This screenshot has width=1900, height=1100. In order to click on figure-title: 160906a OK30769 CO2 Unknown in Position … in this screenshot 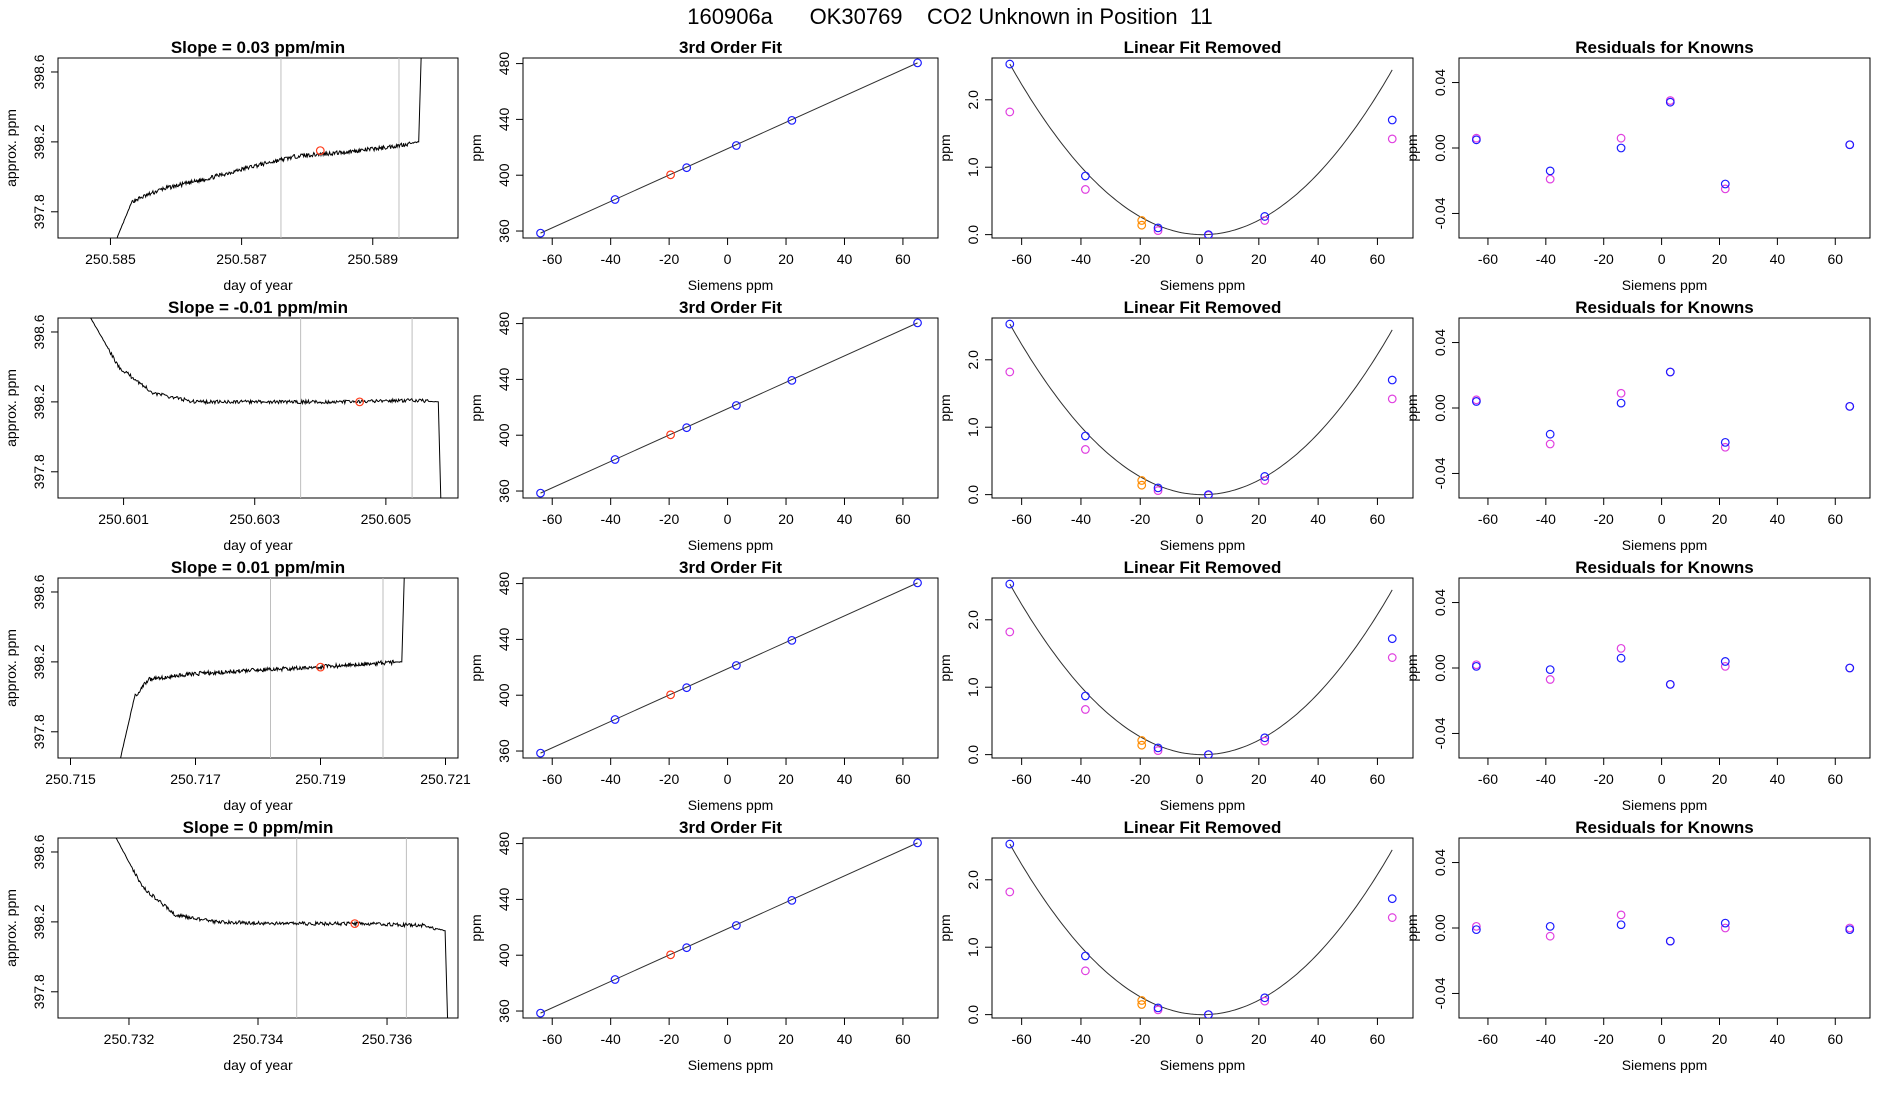, I will do `click(950, 16)`.